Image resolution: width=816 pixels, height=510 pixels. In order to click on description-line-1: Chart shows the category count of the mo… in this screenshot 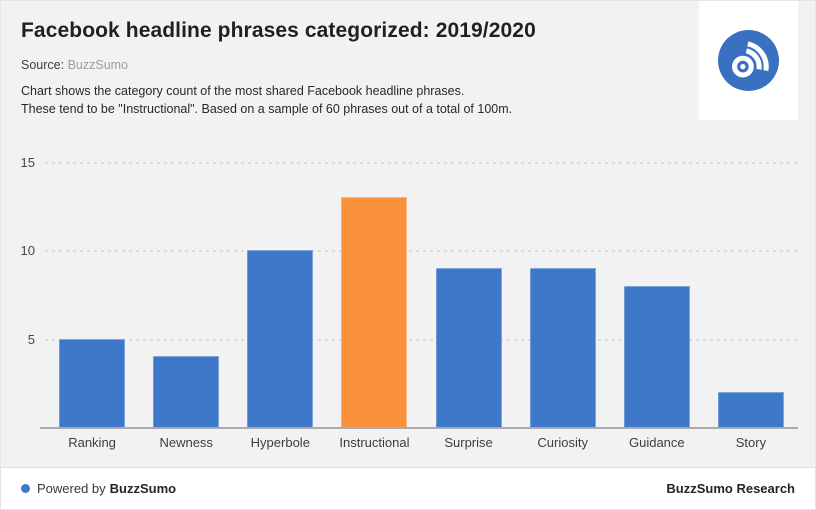, I will do `click(243, 91)`.